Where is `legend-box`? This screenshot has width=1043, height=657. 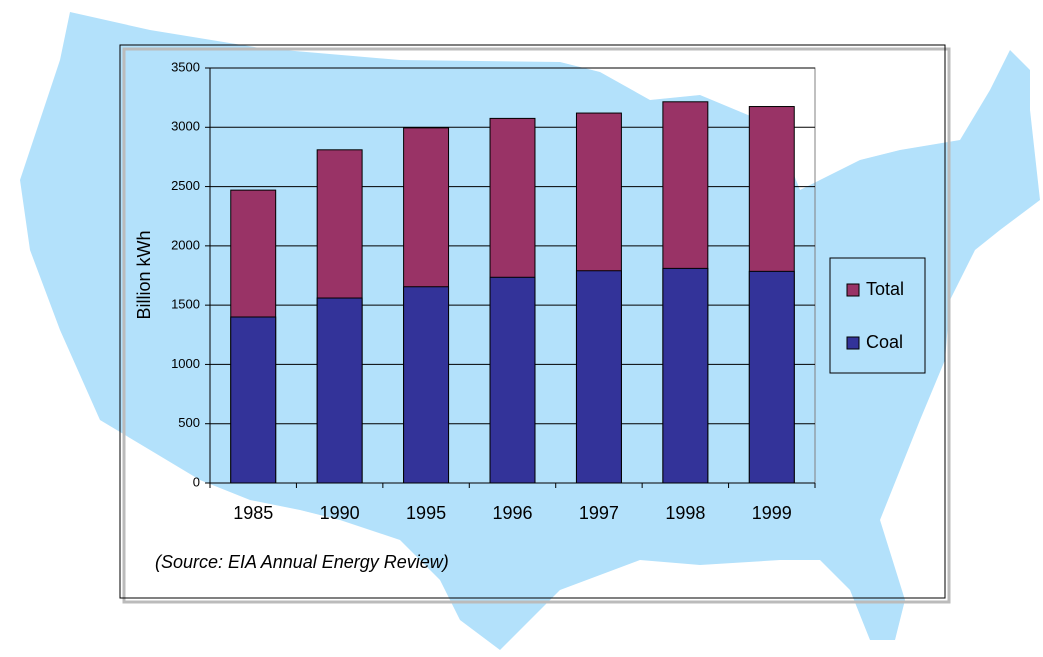
legend-box is located at coordinates (877, 315).